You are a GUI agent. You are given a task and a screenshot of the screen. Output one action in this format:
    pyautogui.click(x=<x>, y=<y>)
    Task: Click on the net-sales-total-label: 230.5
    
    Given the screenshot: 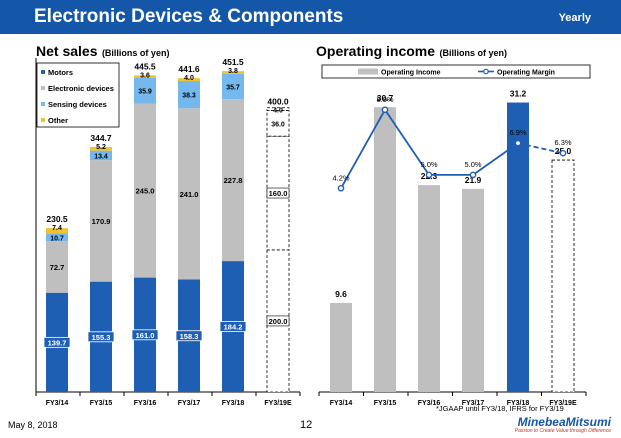 What is the action you would take?
    pyautogui.click(x=57, y=219)
    